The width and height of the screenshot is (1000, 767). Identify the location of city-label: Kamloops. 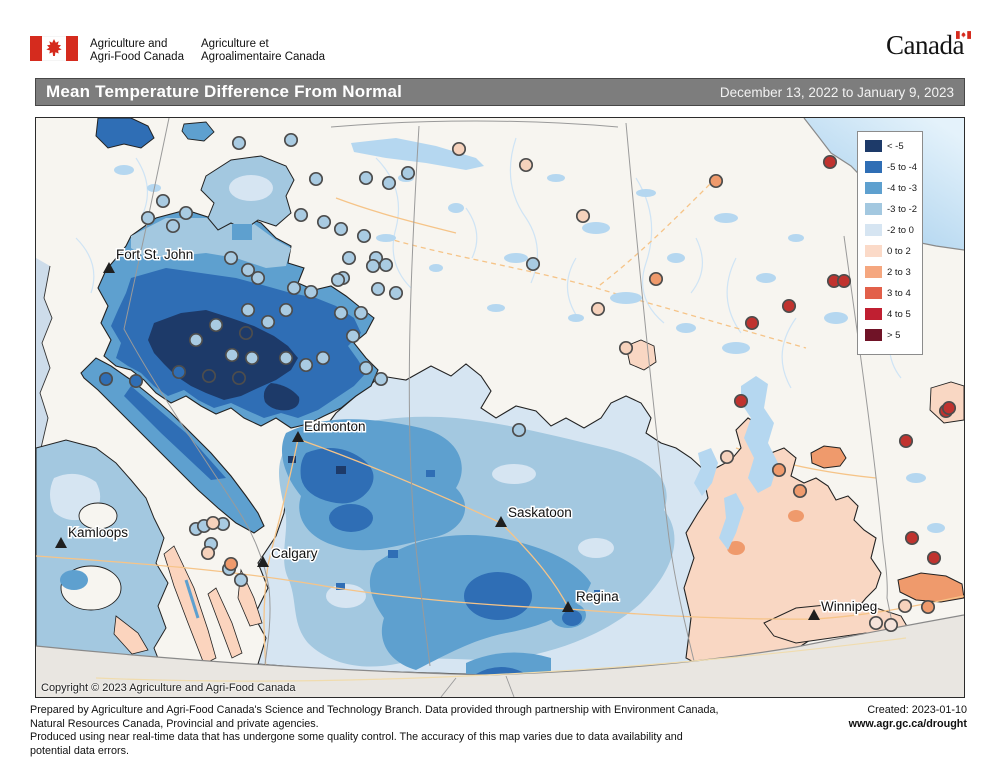
(98, 532).